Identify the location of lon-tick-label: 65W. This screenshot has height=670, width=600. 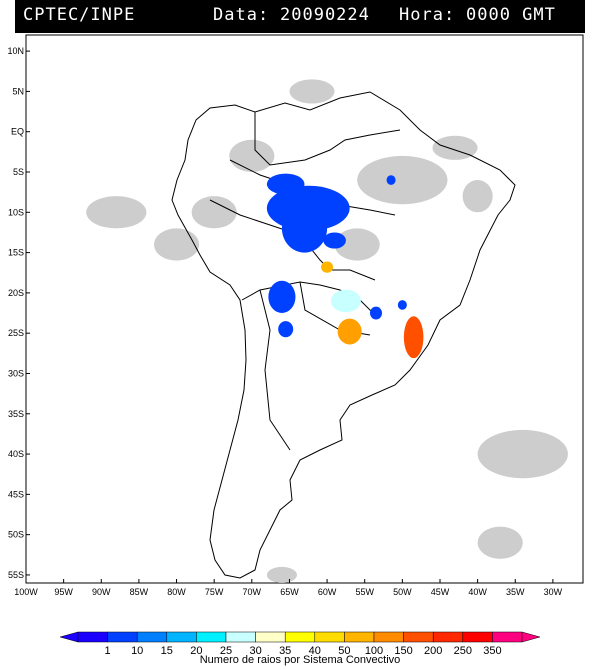
(289, 592).